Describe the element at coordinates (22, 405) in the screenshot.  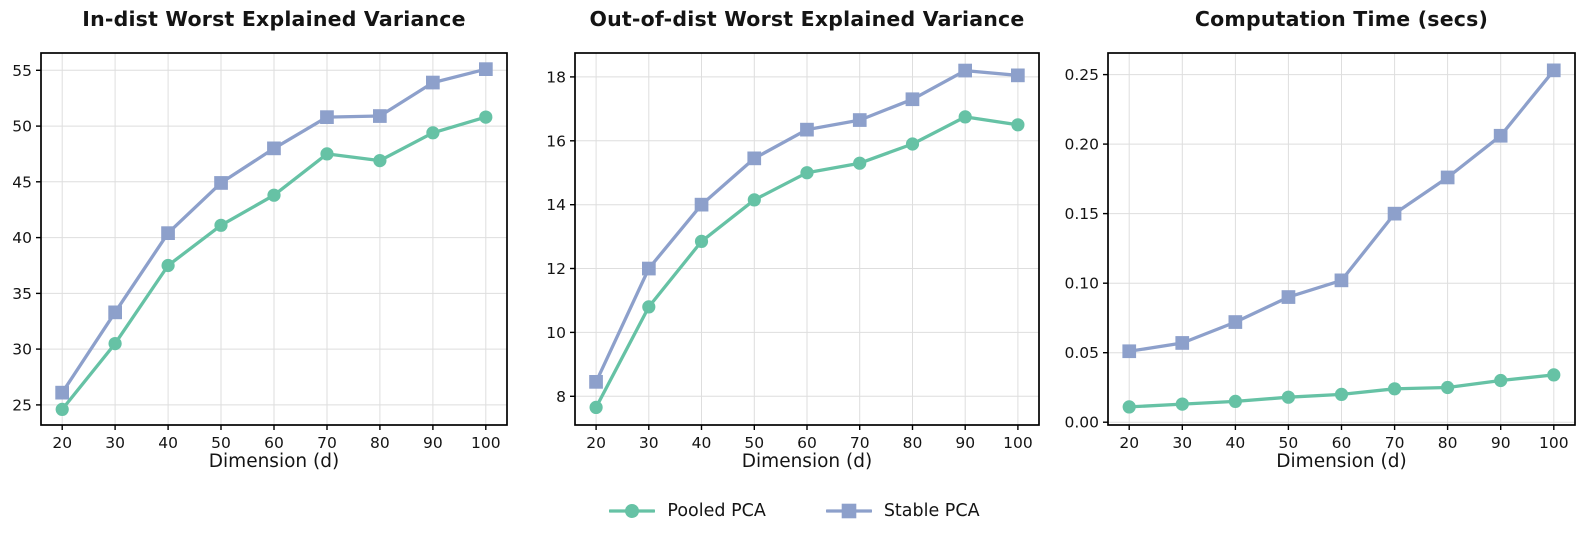
I see `svg-text: 25` at that location.